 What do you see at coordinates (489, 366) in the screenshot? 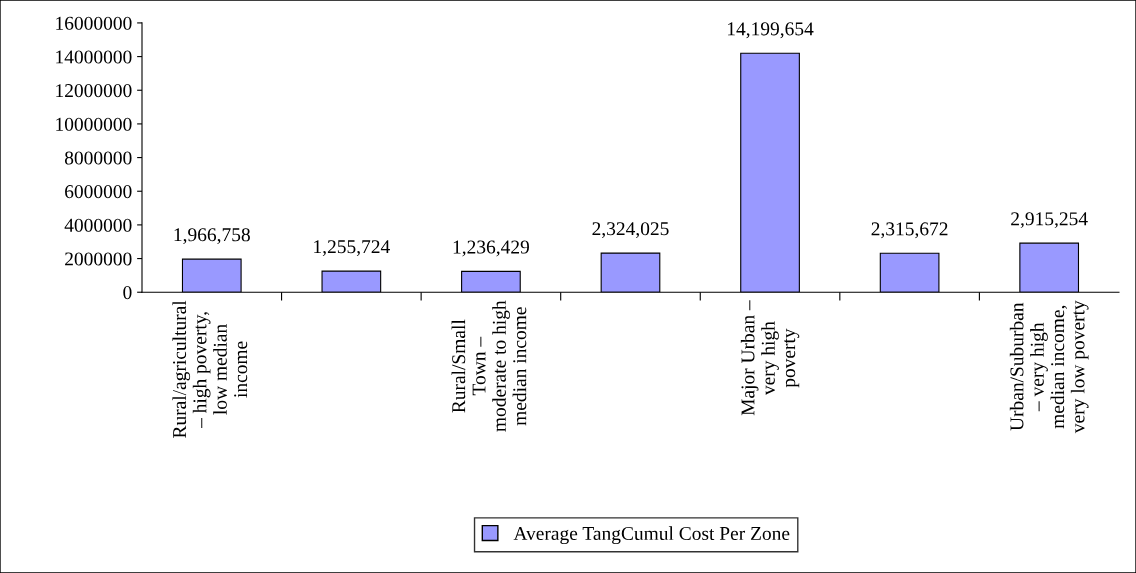
I see `x-tick-label: Rural/Small Town – moderate to high median income` at bounding box center [489, 366].